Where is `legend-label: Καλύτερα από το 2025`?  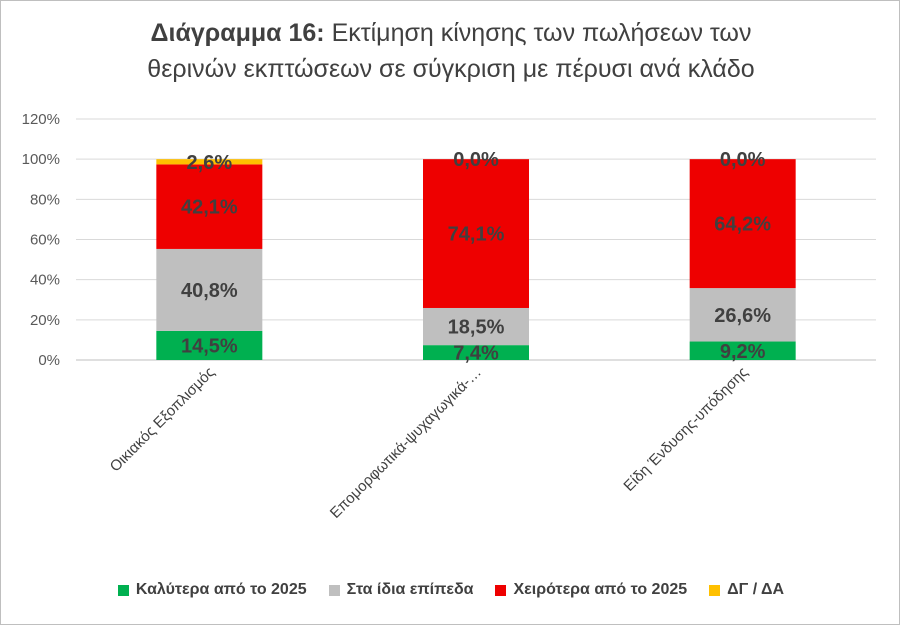 legend-label: Καλύτερα από το 2025 is located at coordinates (221, 589).